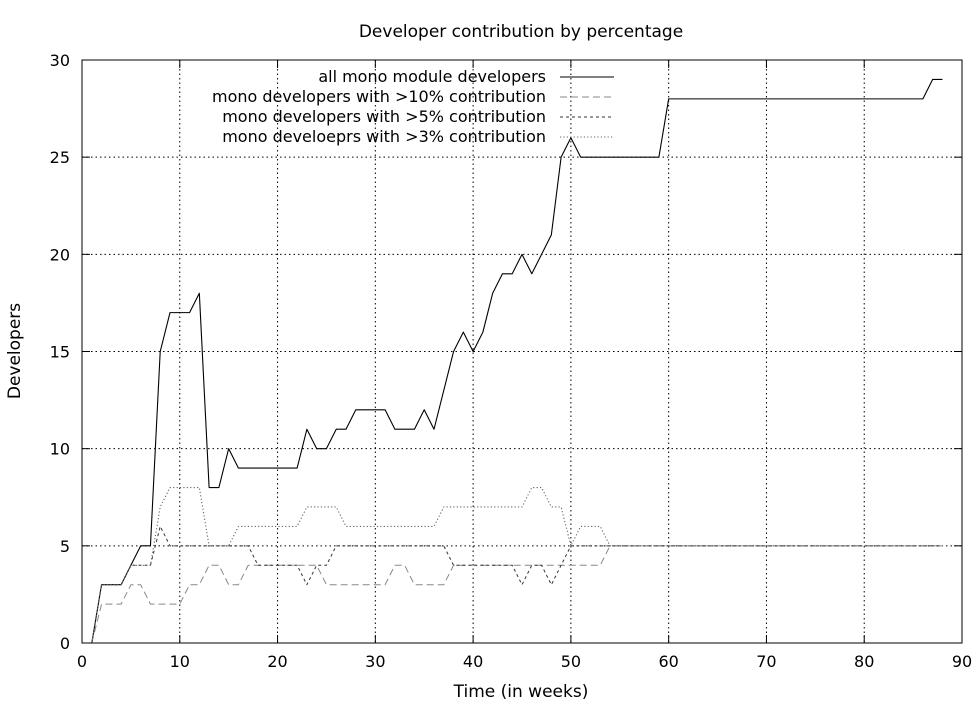 This screenshot has width=978, height=705. What do you see at coordinates (60, 449) in the screenshot?
I see `y-tick-label: 10` at bounding box center [60, 449].